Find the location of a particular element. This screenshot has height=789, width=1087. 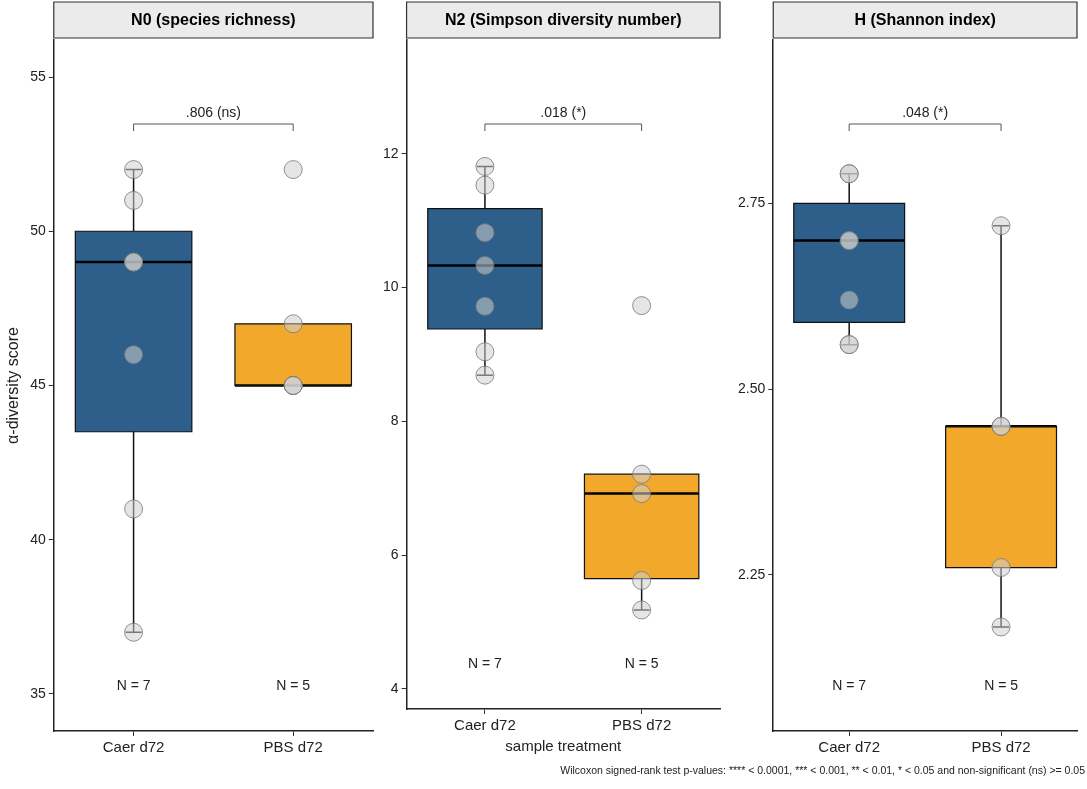

y-tick-label: 10 is located at coordinates (390, 286).